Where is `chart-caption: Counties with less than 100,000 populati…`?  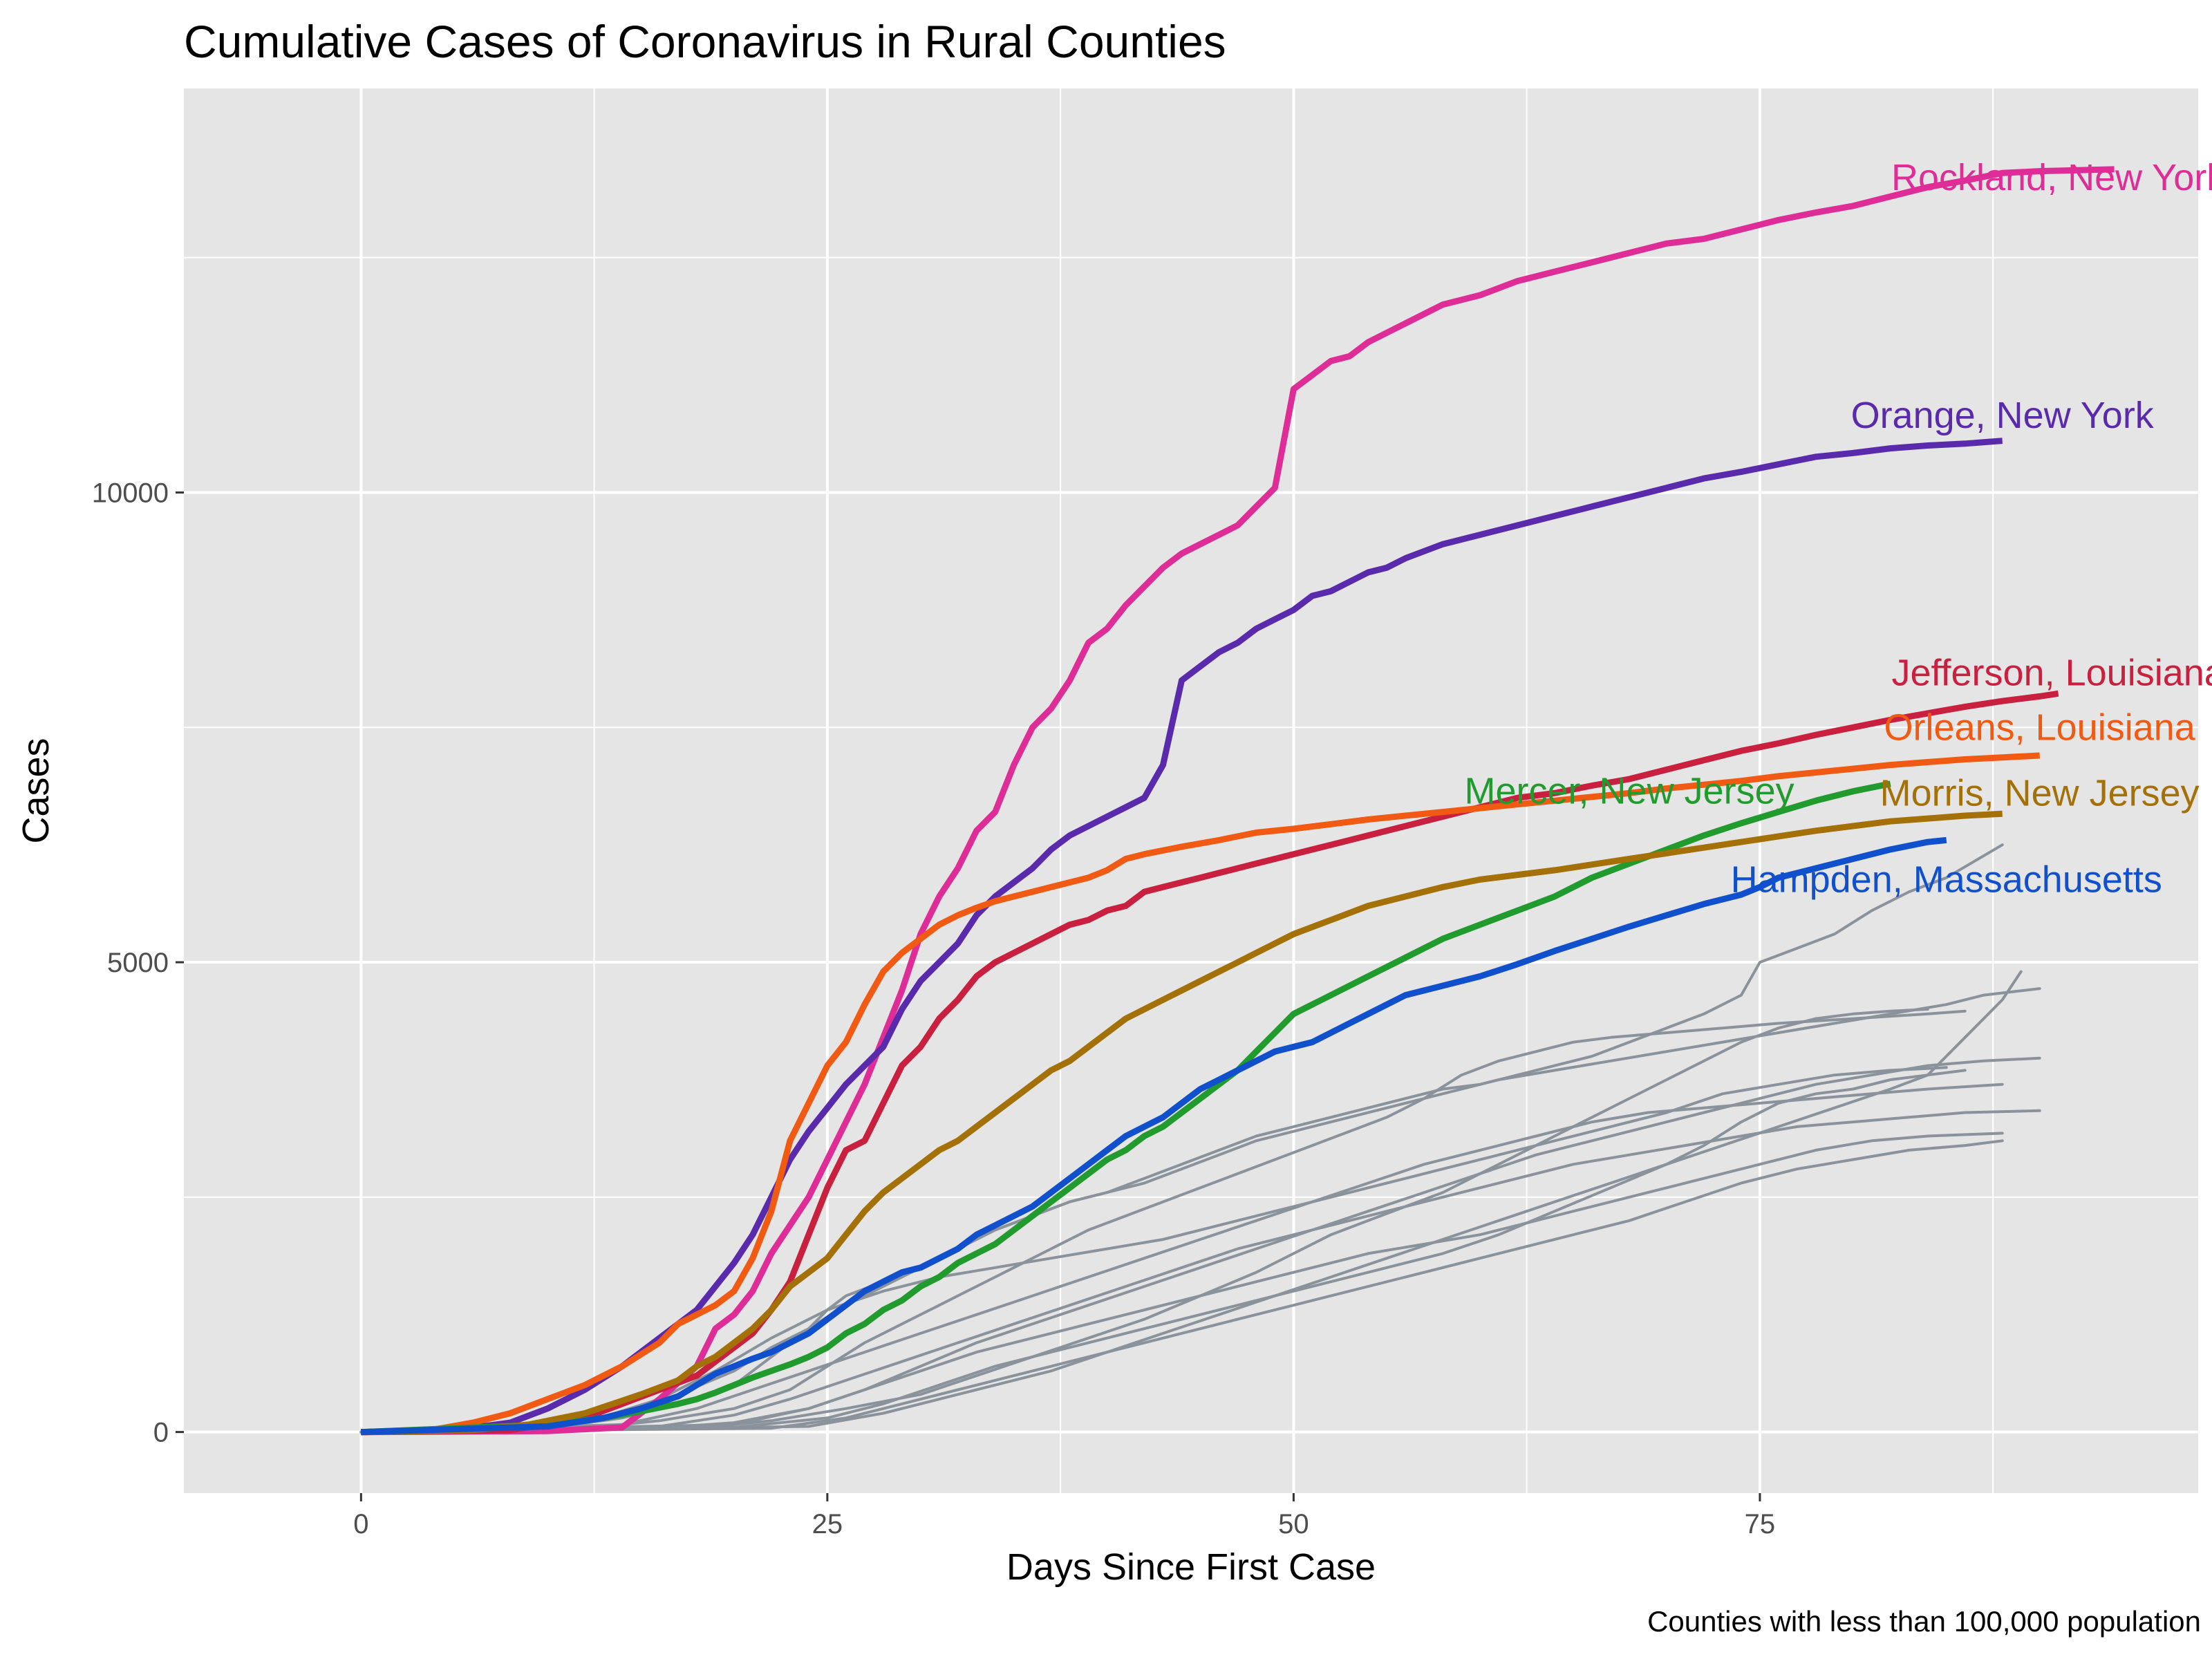
chart-caption: Counties with less than 100,000 populati… is located at coordinates (1924, 1621).